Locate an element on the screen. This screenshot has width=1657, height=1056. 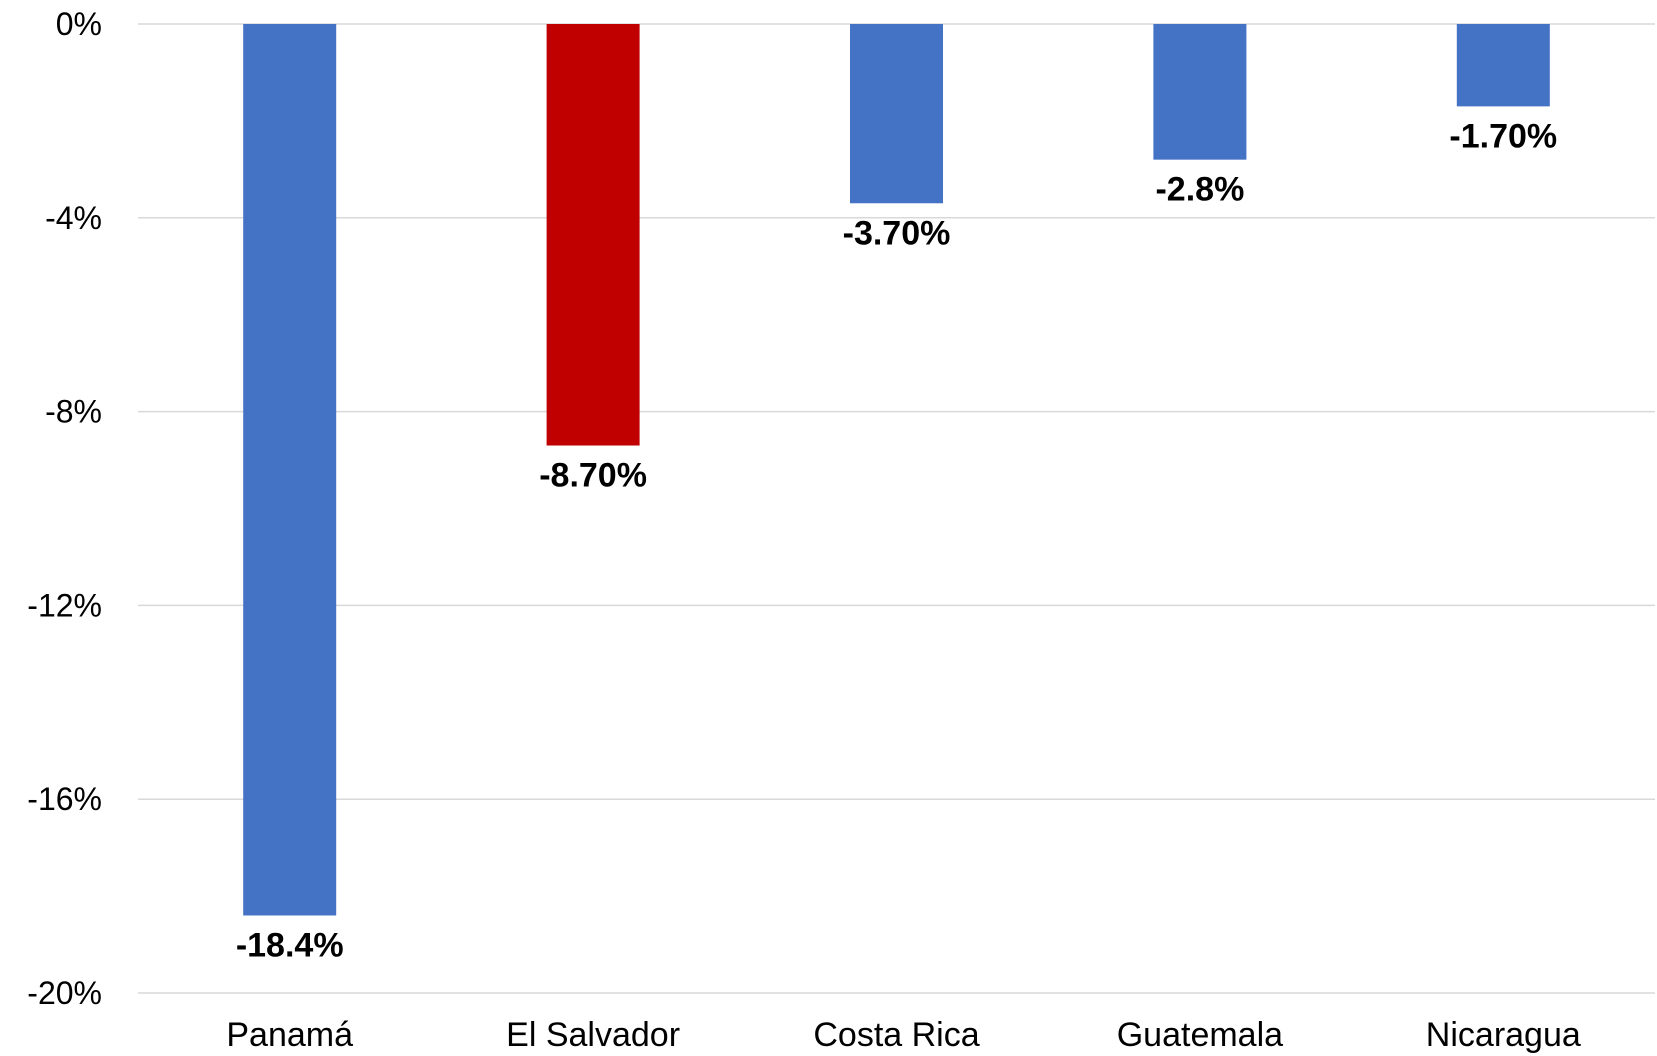
data-label: -3.70% is located at coordinates (897, 233).